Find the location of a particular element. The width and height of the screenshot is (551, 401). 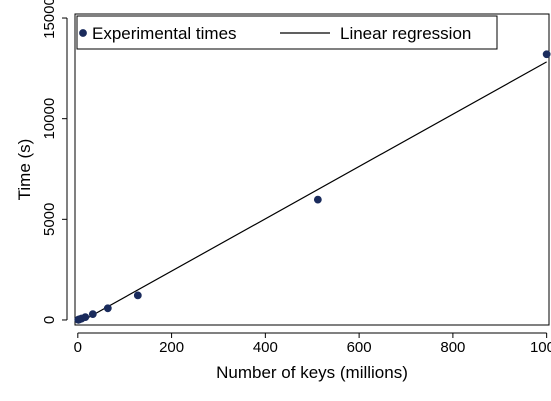

legend-label-experimental: Experimental times is located at coordinates (164, 33).